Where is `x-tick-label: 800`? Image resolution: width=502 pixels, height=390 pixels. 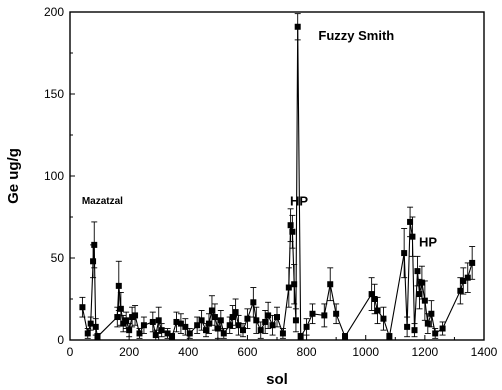 x-tick-label: 800 is located at coordinates (307, 352).